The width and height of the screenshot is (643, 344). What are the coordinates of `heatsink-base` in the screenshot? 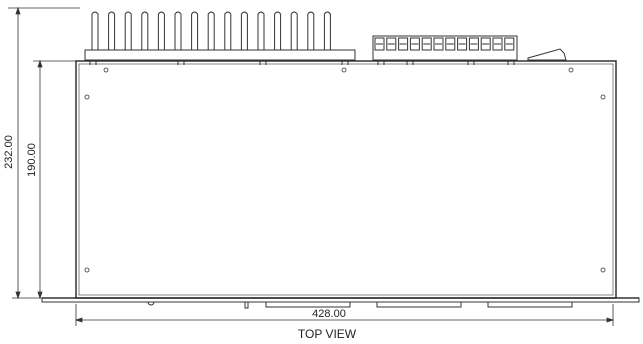 It's located at (220, 55).